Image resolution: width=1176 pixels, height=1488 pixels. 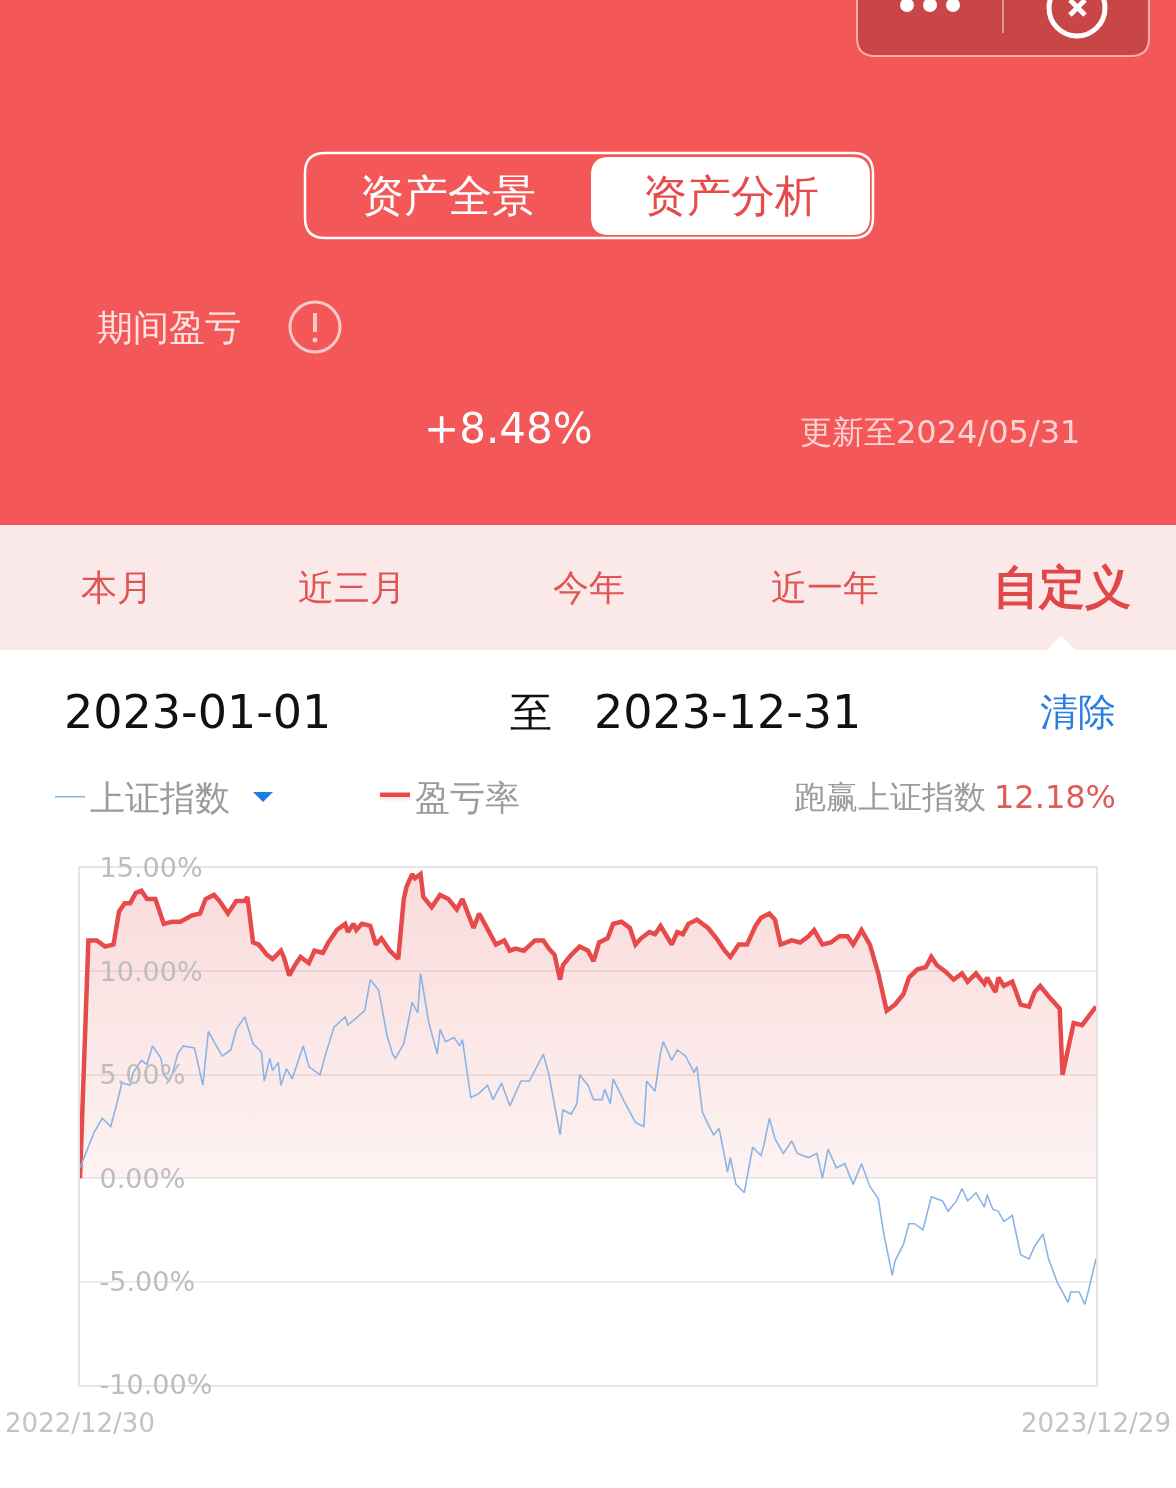 What do you see at coordinates (117, 587) in the screenshot?
I see `text: 本月` at bounding box center [117, 587].